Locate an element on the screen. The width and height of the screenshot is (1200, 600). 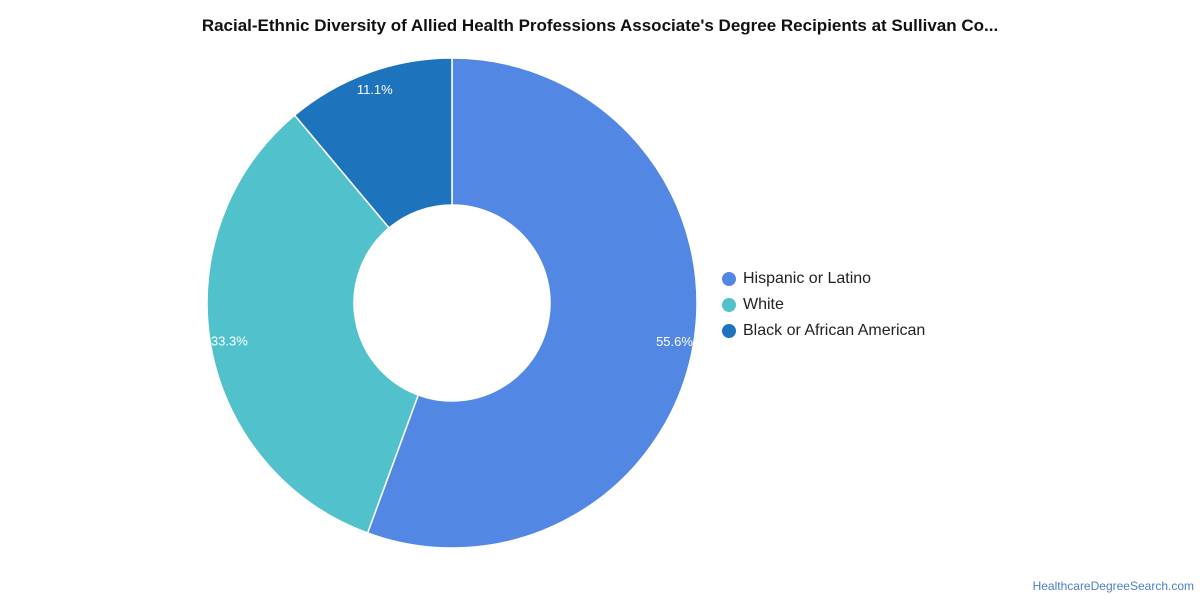
legend-item-black: Black or African American is located at coordinates (823, 331).